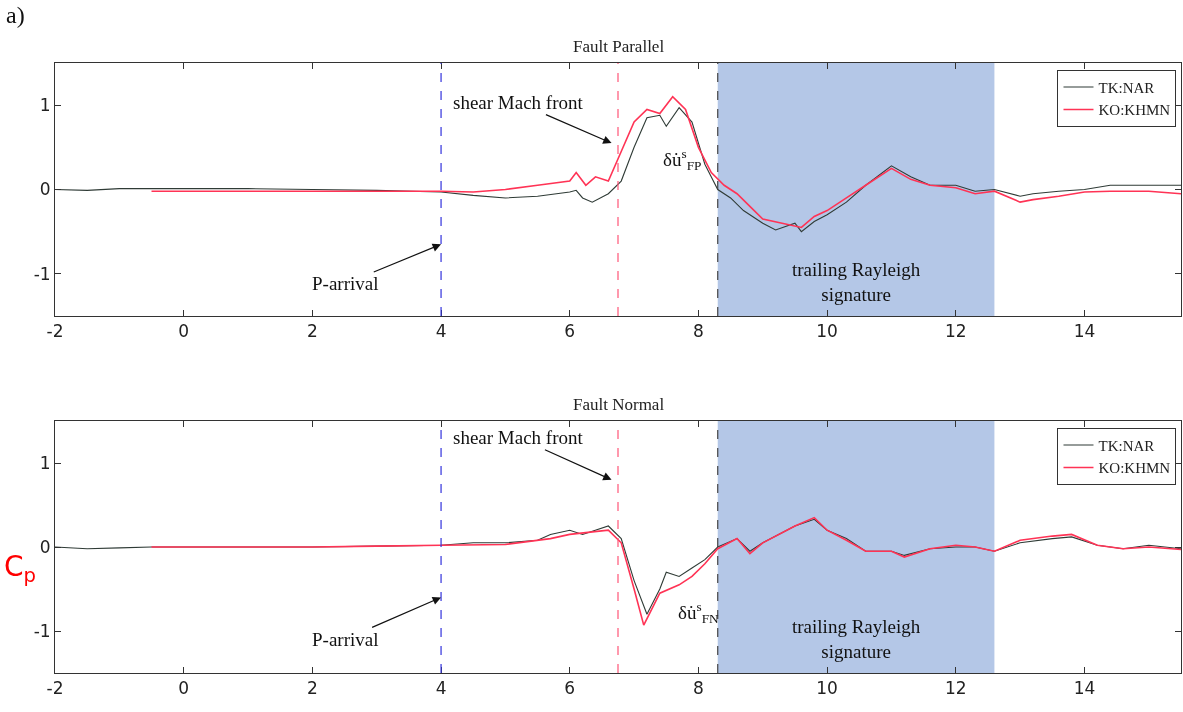  What do you see at coordinates (619, 46) in the screenshot?
I see `chart-title: Fault Parallel` at bounding box center [619, 46].